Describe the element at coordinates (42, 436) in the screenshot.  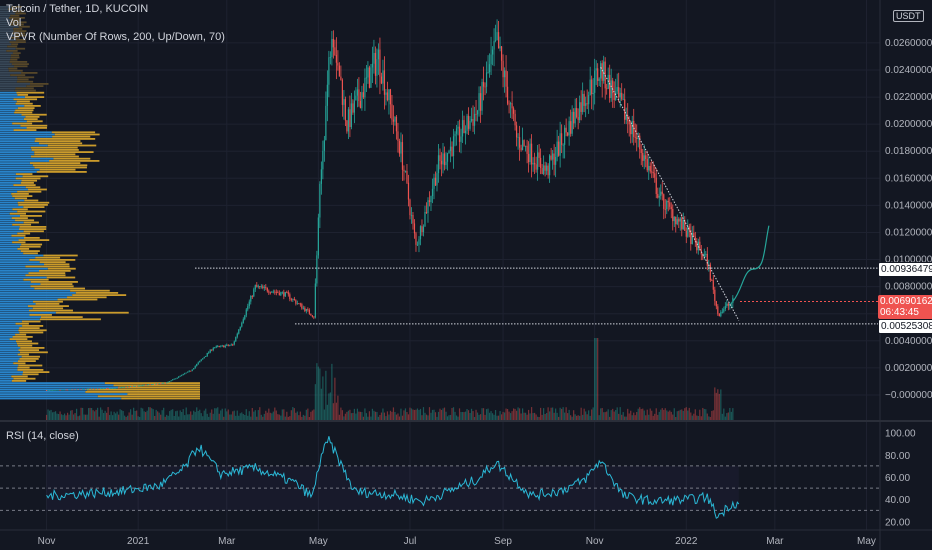
I see `rsi-legend: RSI (14, close)` at that location.